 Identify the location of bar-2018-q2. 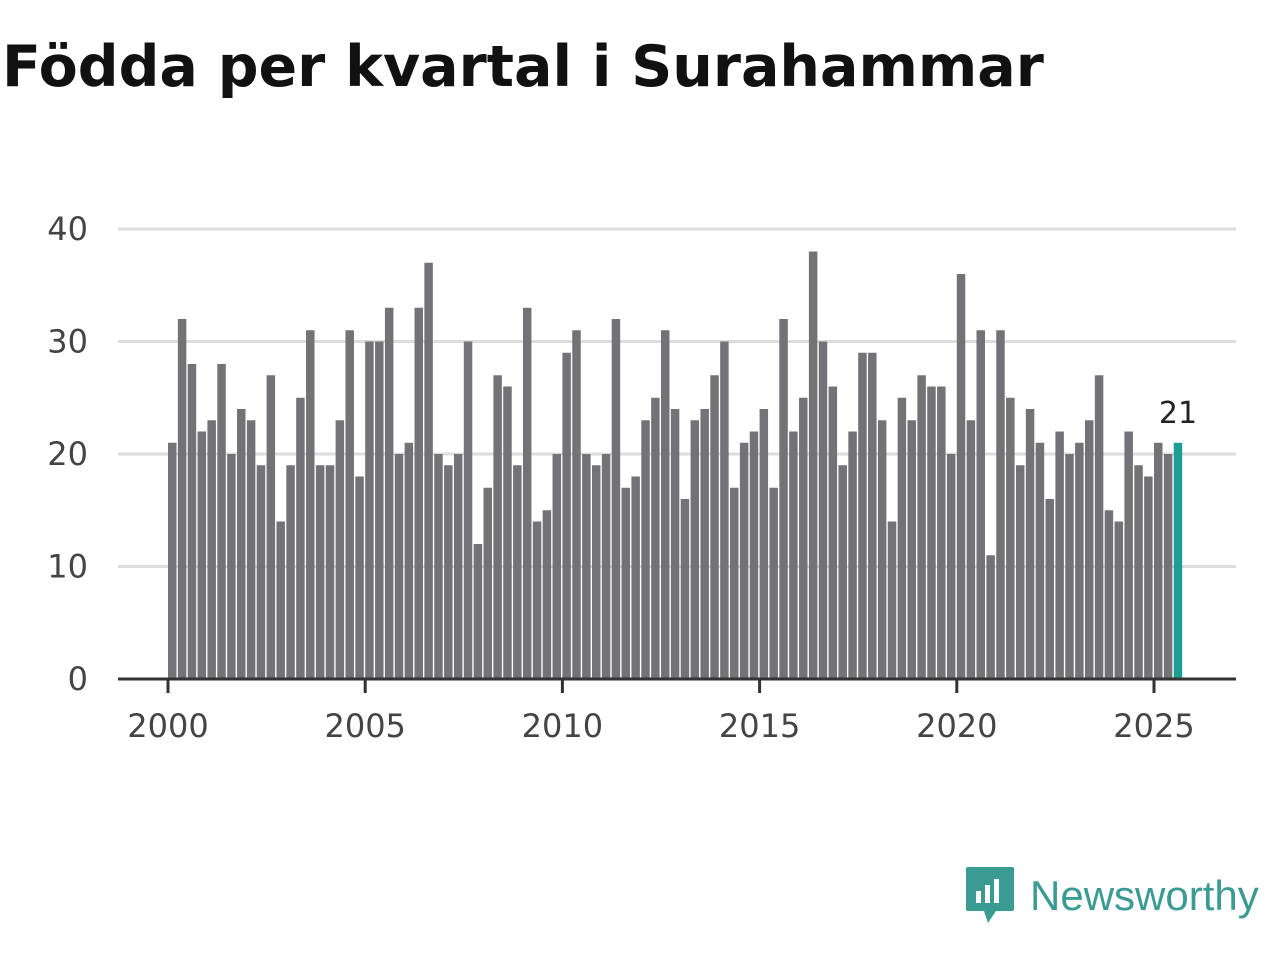
(892, 600).